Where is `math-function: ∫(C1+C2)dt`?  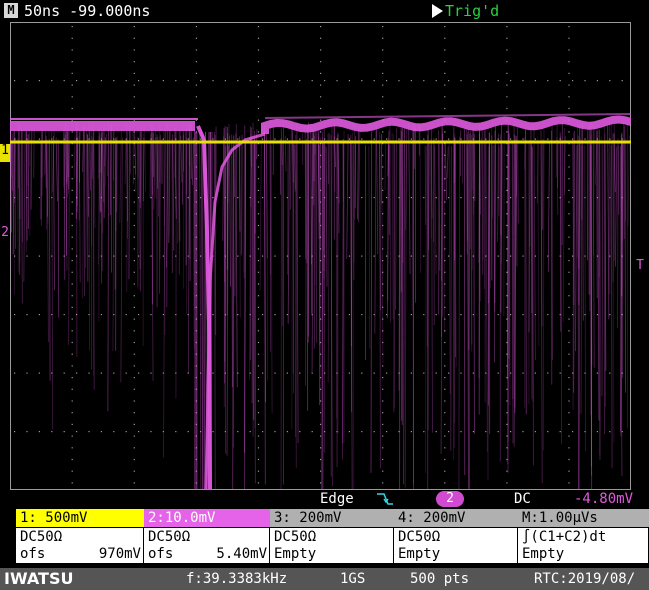 math-function: ∫(C1+C2)dt is located at coordinates (583, 537).